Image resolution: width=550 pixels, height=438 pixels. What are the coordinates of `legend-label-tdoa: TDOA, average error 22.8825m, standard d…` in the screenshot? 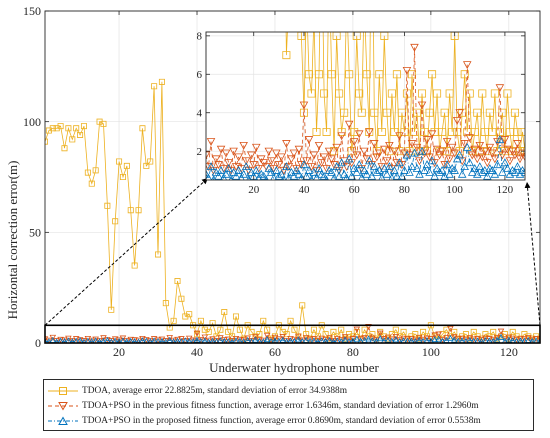 It's located at (215, 391).